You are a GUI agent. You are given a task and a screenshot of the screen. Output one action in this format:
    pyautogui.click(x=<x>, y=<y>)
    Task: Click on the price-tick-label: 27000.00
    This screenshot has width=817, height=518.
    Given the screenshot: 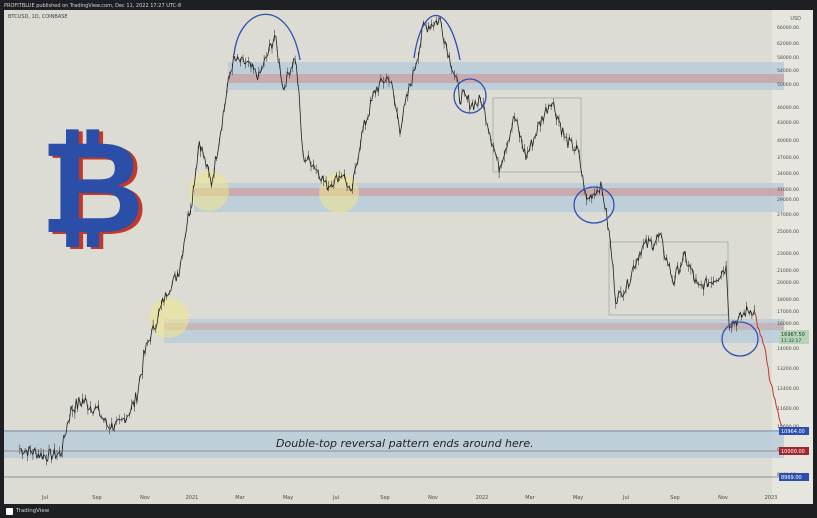 What is the action you would take?
    pyautogui.click(x=788, y=215)
    